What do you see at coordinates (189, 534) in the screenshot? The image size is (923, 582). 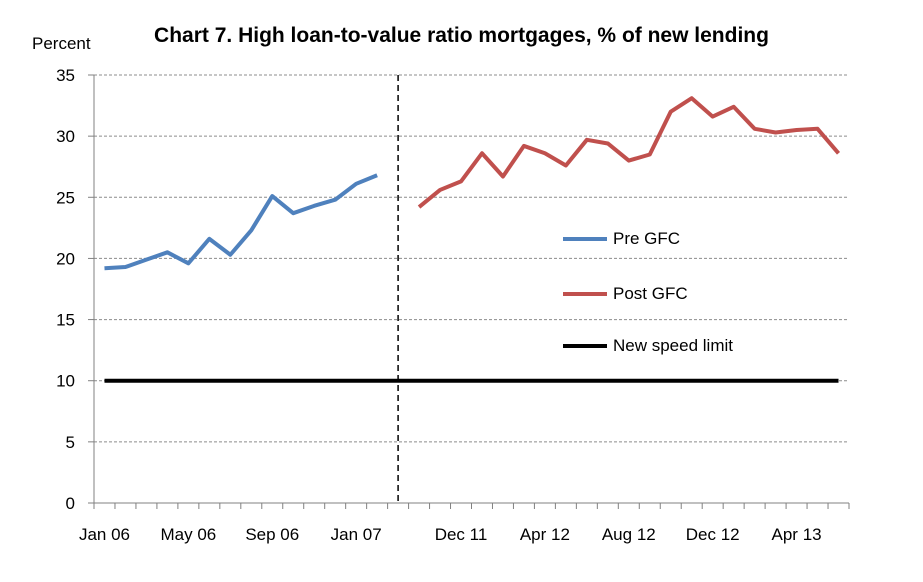 I see `x-tick-label: May 06` at bounding box center [189, 534].